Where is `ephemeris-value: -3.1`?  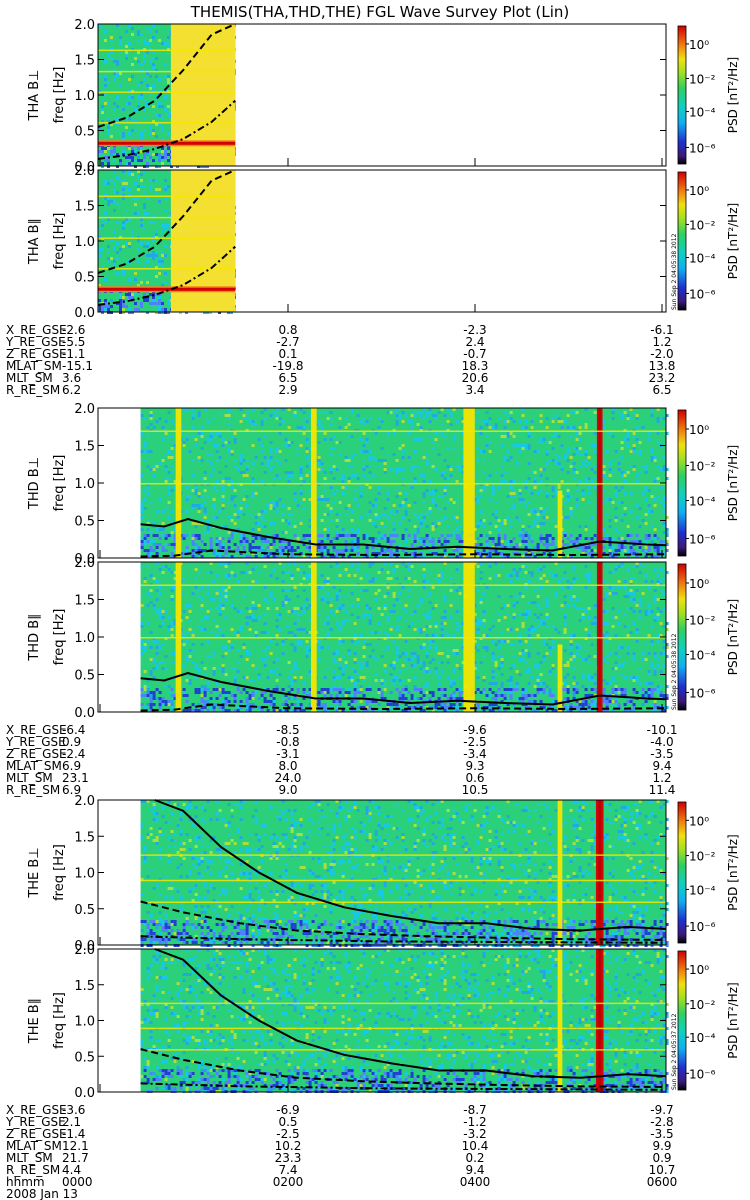
ephemeris-value: -3.1 is located at coordinates (287, 754).